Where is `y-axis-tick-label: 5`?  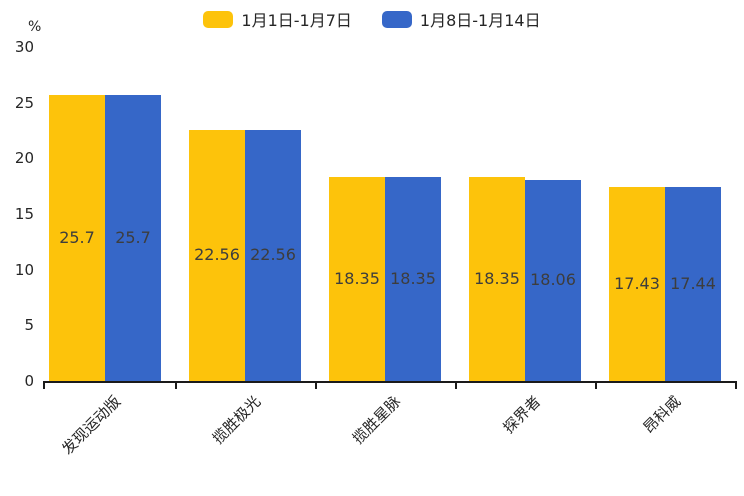 y-axis-tick-label: 5 is located at coordinates (29, 325).